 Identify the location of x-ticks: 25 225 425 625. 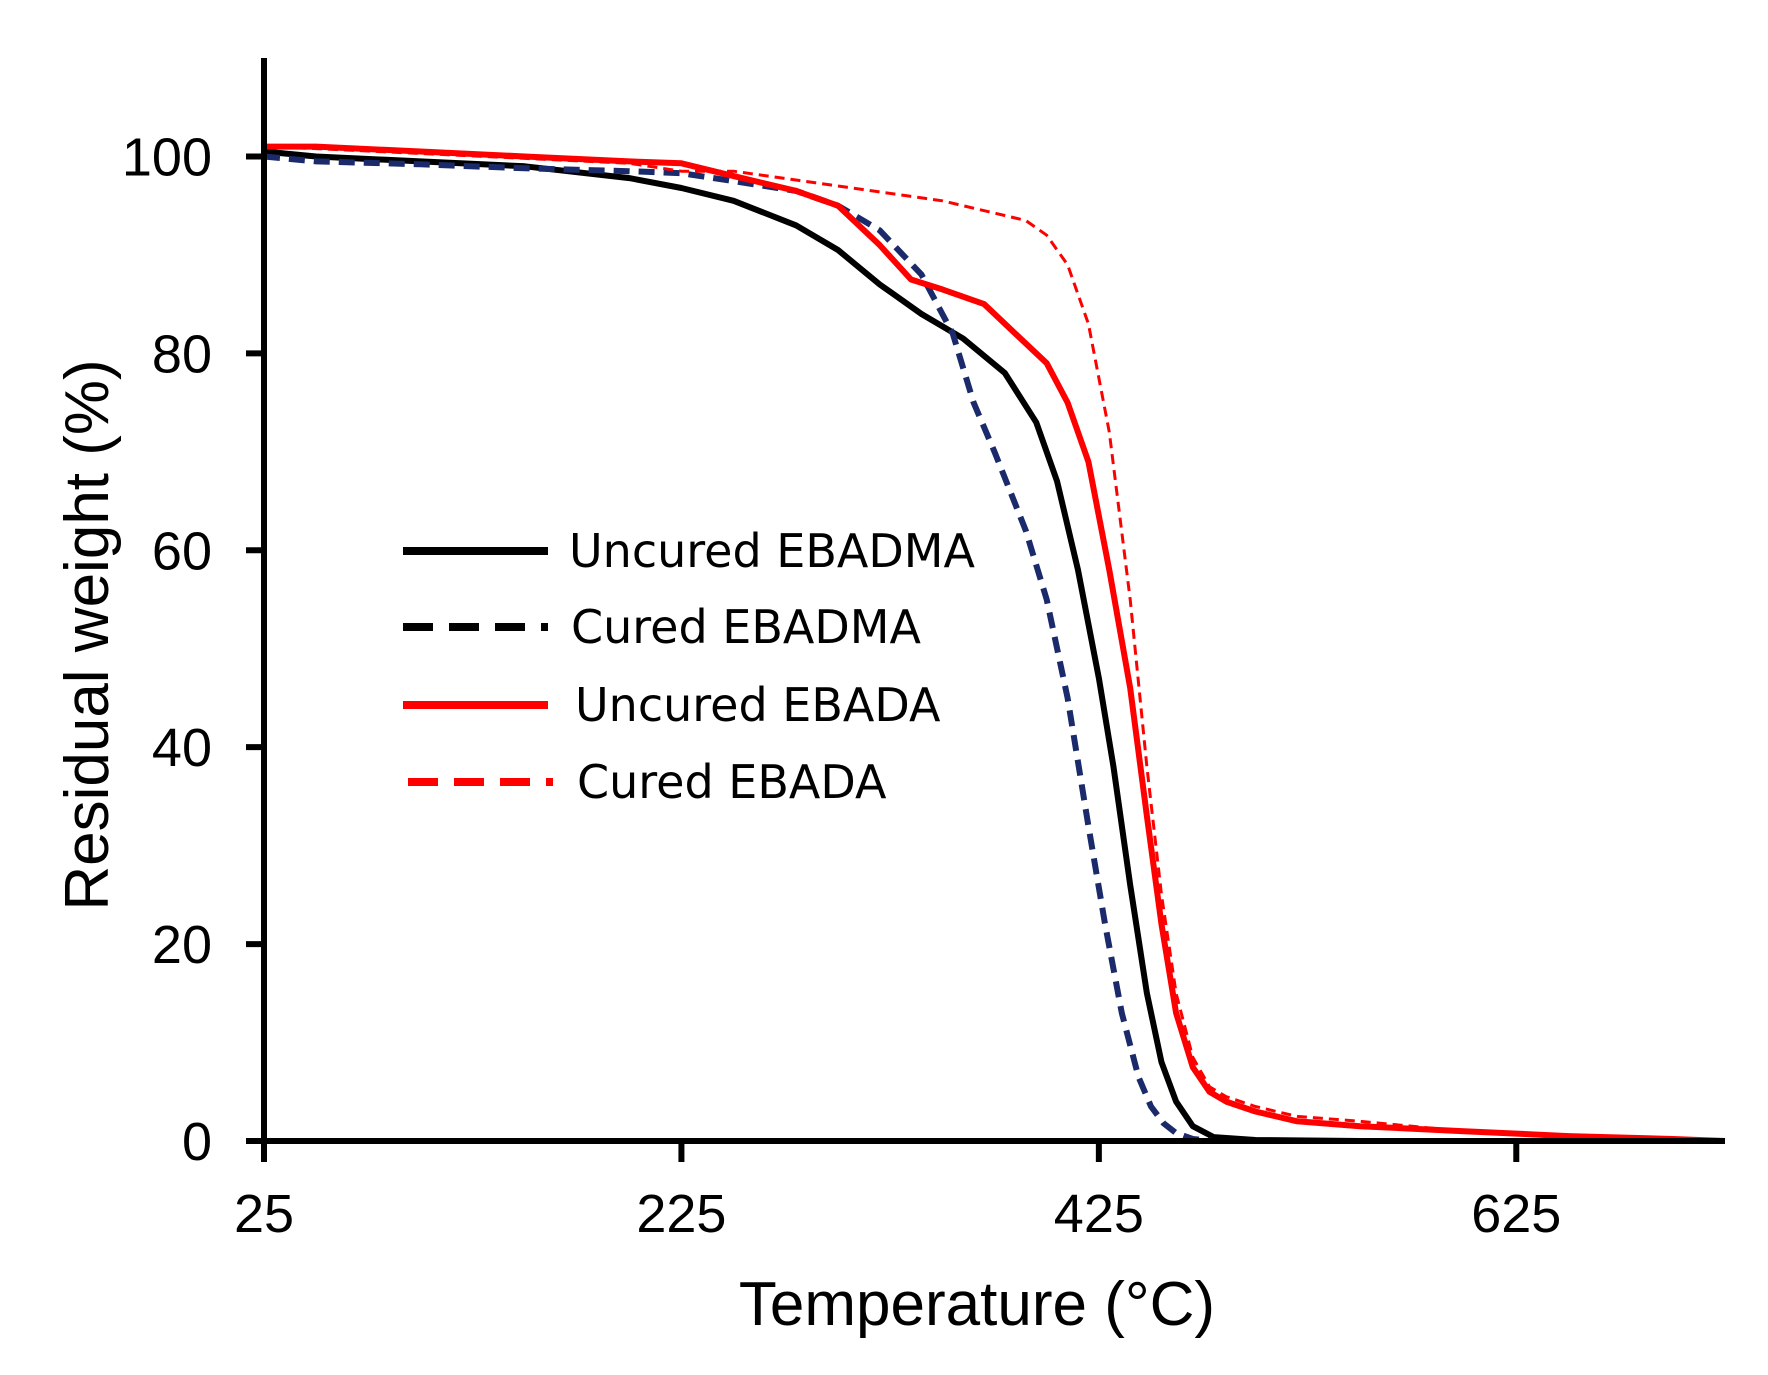
(897, 1192).